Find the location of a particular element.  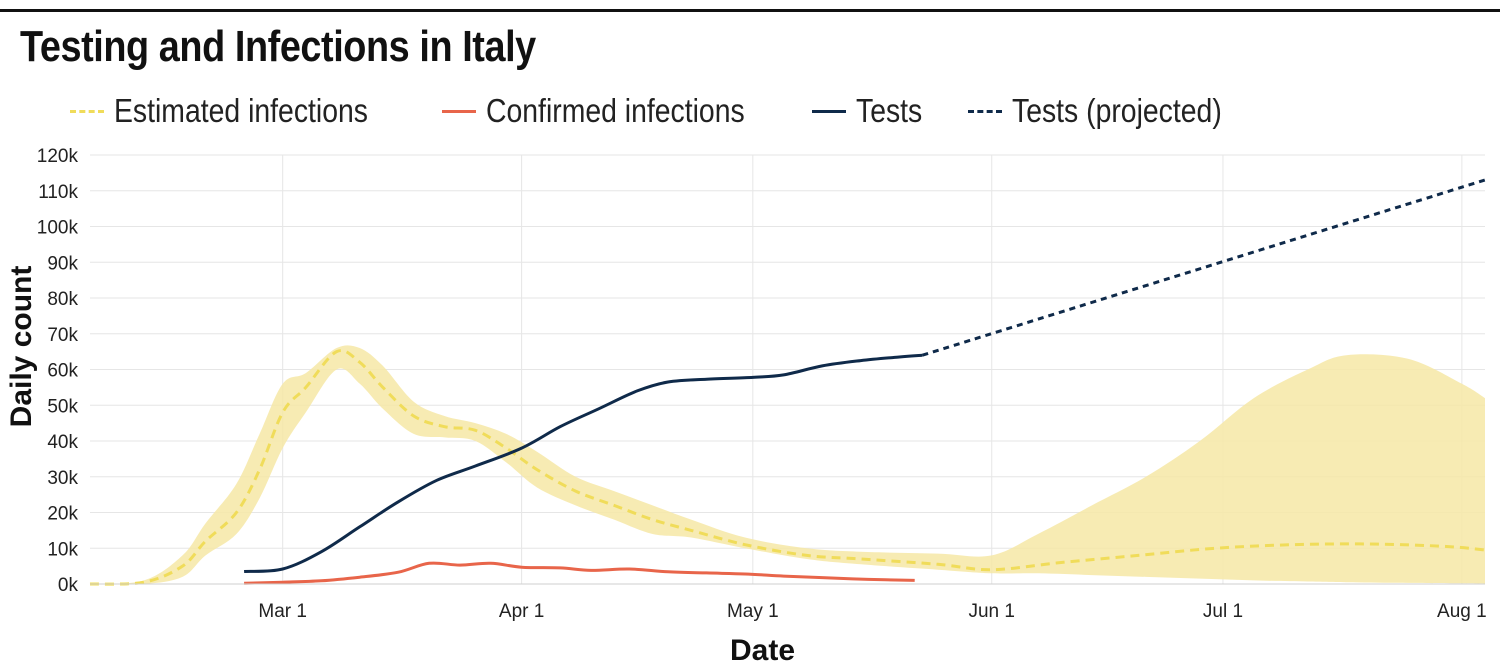

y-tick-label: 50k is located at coordinates (62, 406).